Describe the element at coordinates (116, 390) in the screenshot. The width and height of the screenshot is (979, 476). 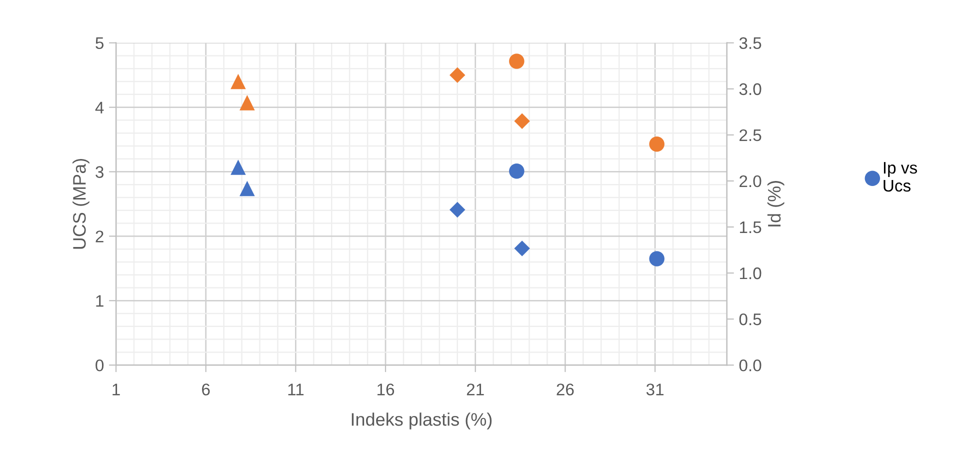
I see `x-tick-label: 1` at that location.